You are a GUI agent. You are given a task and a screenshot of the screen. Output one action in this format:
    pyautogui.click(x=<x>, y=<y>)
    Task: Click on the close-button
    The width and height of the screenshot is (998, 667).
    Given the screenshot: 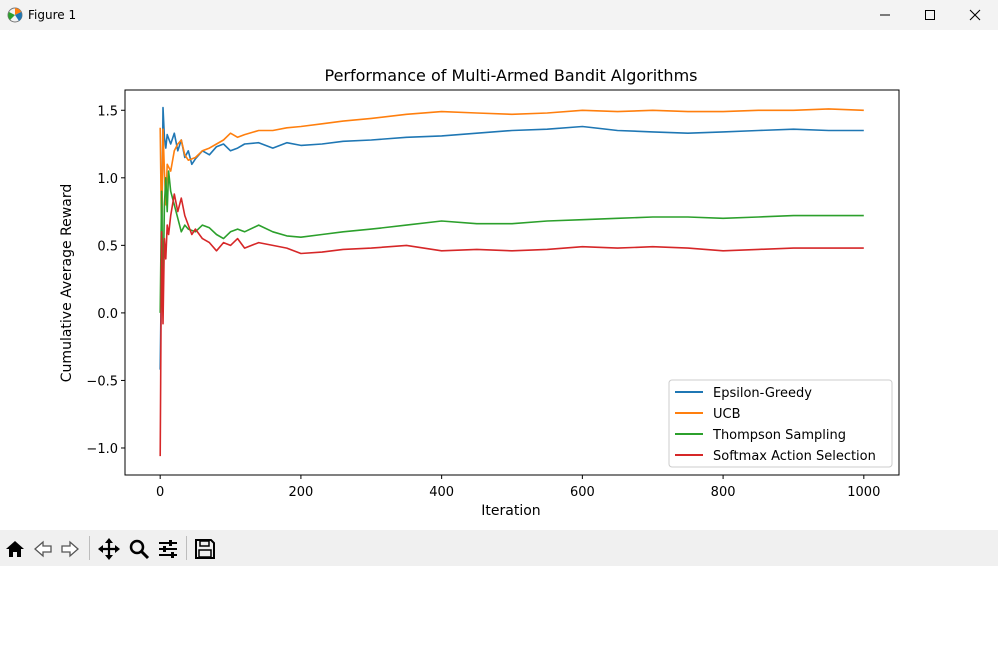 What is the action you would take?
    pyautogui.click(x=975, y=15)
    